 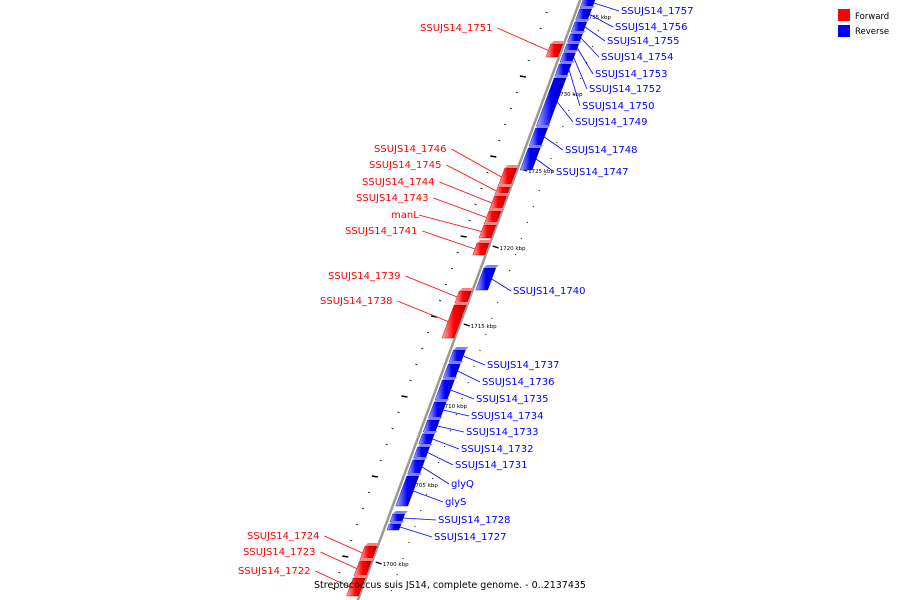 What do you see at coordinates (470, 537) in the screenshot?
I see `gene-label-ssujs14-1727: SSUJS14_1727` at bounding box center [470, 537].